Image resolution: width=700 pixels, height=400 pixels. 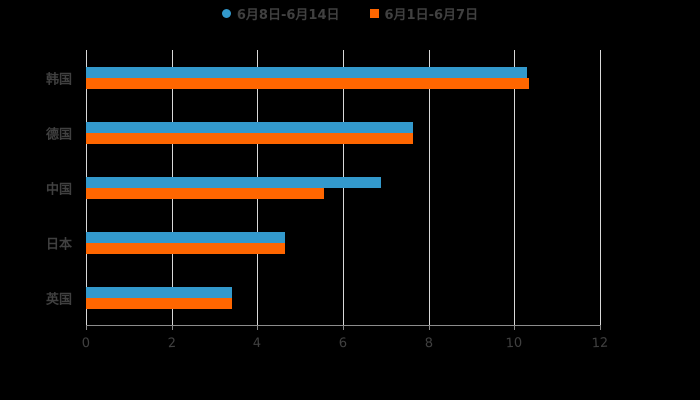 I want to click on x-tick-label: 12, so click(x=600, y=343).